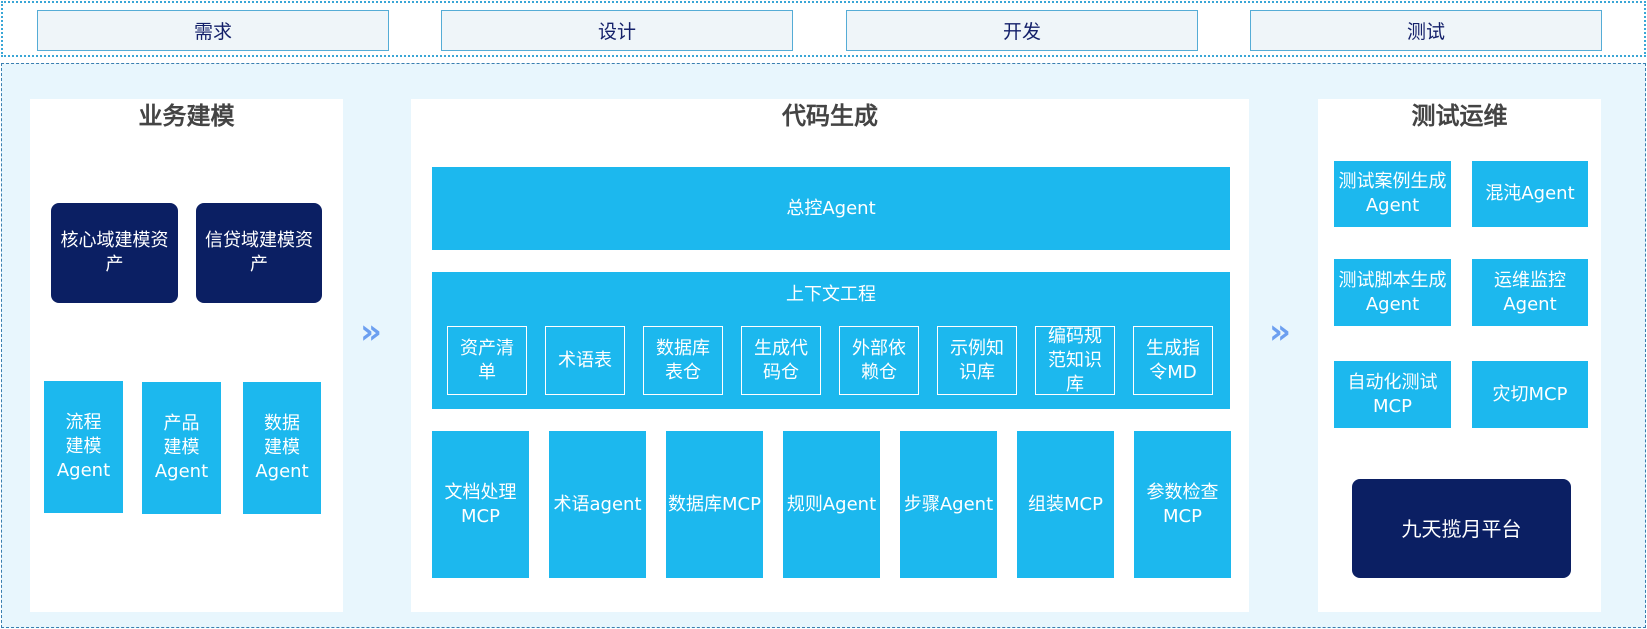 The image size is (1647, 629). What do you see at coordinates (879, 360) in the screenshot?
I see `context-item: 外部依赖仓` at bounding box center [879, 360].